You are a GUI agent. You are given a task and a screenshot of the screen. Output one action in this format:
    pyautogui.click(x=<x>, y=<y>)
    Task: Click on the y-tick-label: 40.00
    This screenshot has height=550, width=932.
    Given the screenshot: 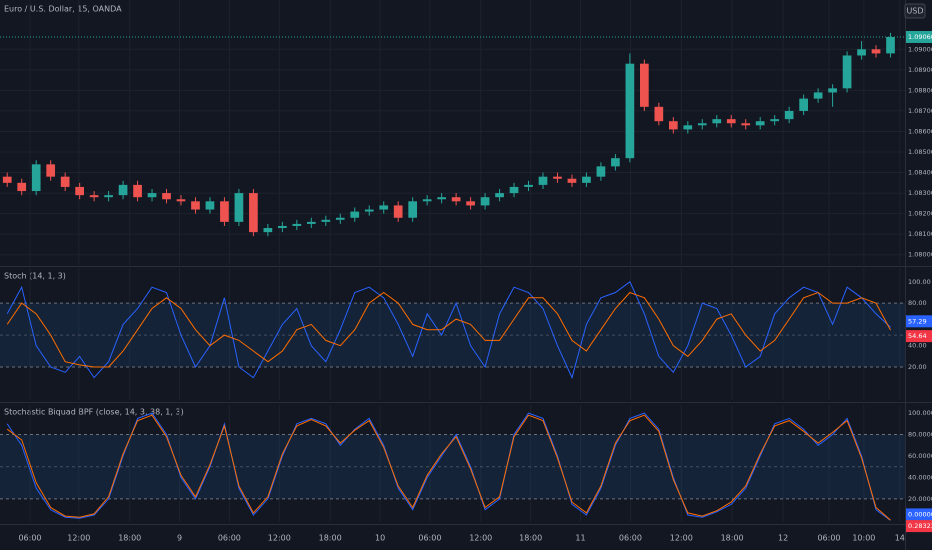 What is the action you would take?
    pyautogui.click(x=917, y=346)
    